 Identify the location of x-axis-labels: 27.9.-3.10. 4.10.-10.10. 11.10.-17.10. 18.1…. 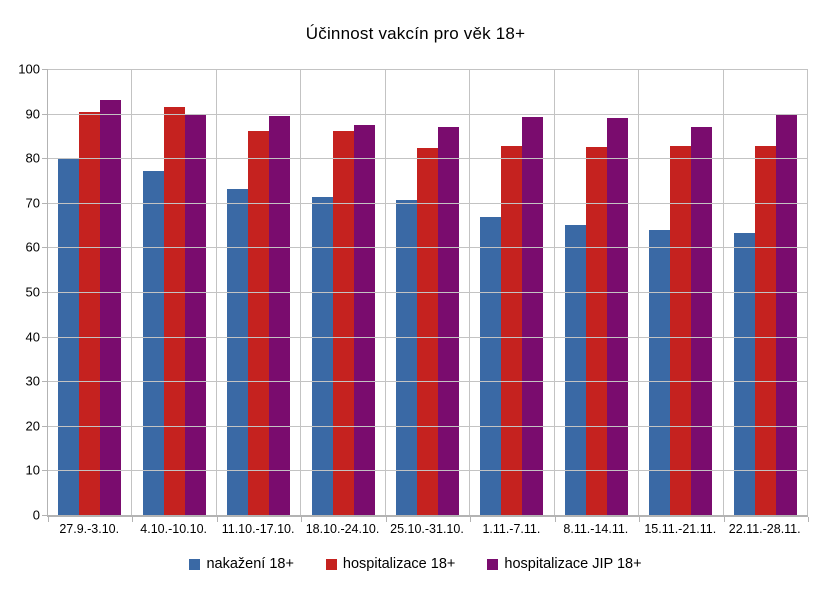
(427, 529).